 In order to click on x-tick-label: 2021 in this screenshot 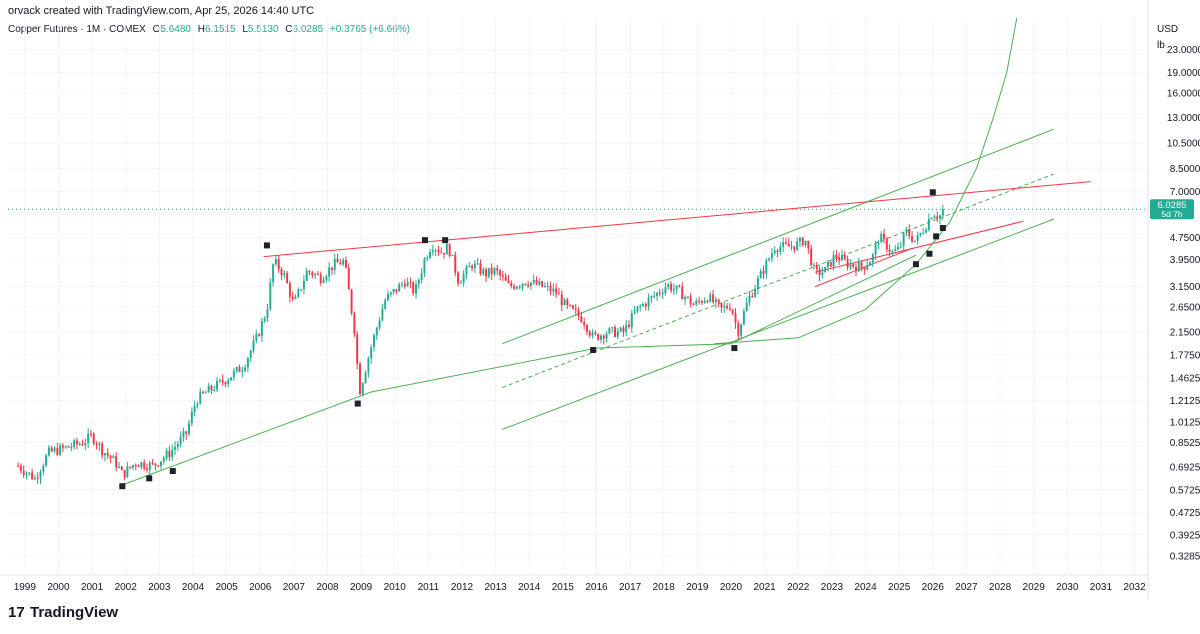, I will do `click(765, 587)`.